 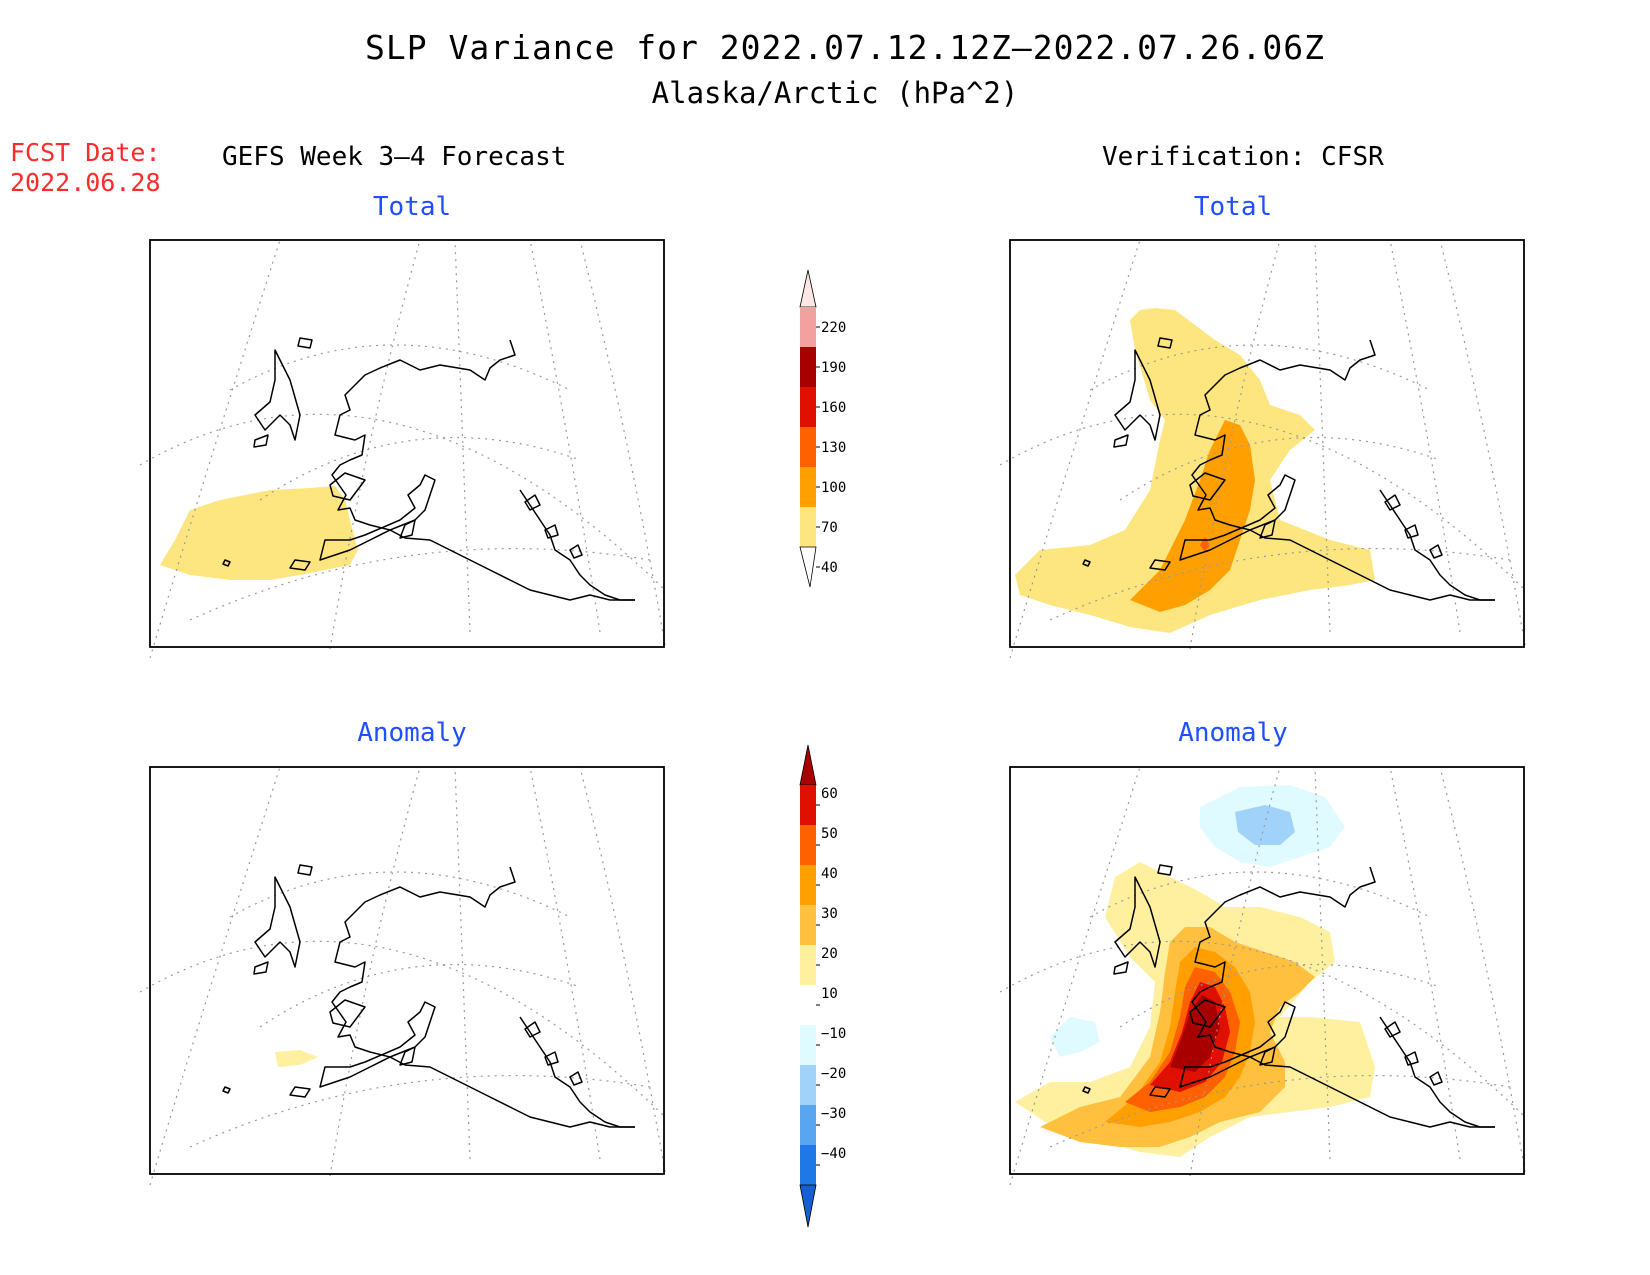 What do you see at coordinates (829, 834) in the screenshot?
I see `anomaly-colorbar-tick-label: 50` at bounding box center [829, 834].